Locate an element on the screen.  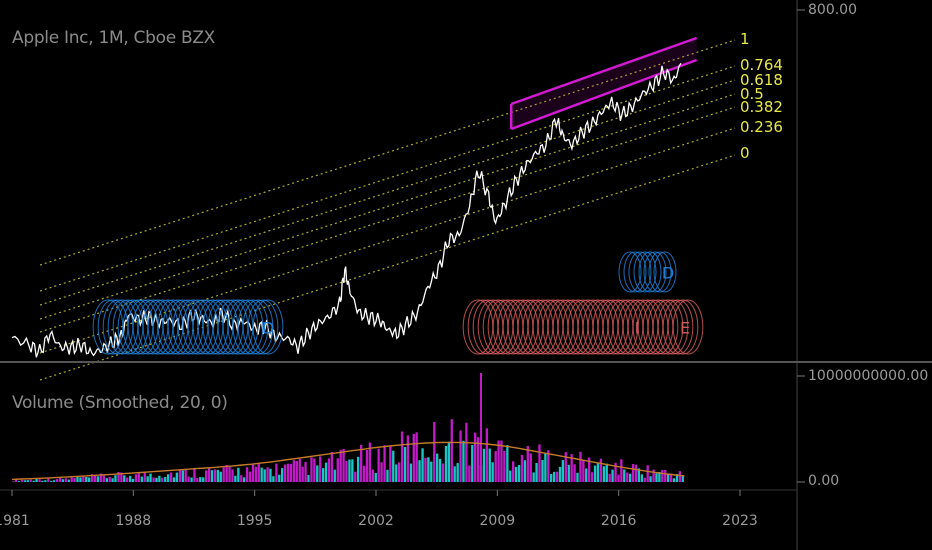
price-pane-title: Apple Inc, 1M, Cboe BZX is located at coordinates (114, 38).